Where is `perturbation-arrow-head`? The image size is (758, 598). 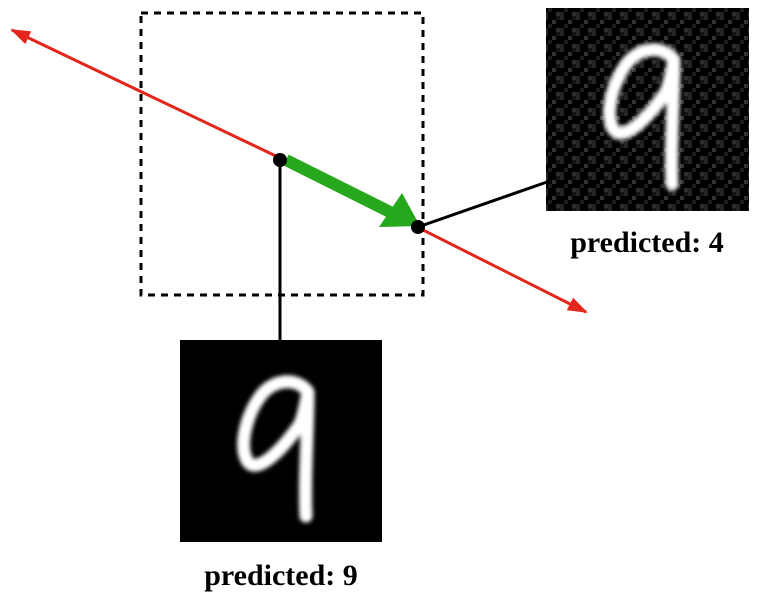
perturbation-arrow-head is located at coordinates (399, 210).